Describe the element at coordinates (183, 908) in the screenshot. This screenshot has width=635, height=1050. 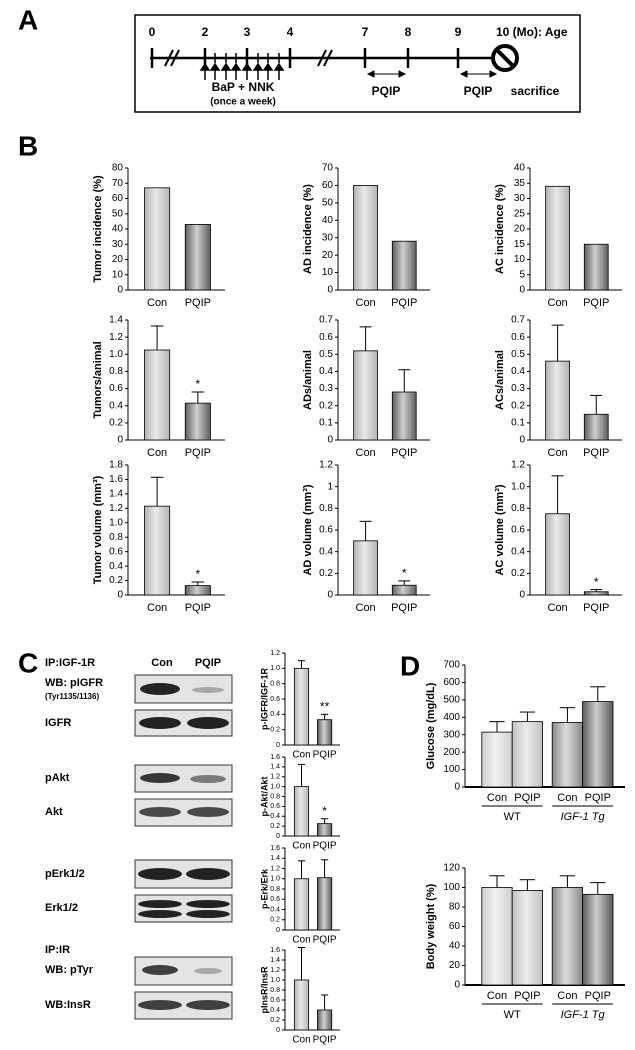
I see `blot-image` at that location.